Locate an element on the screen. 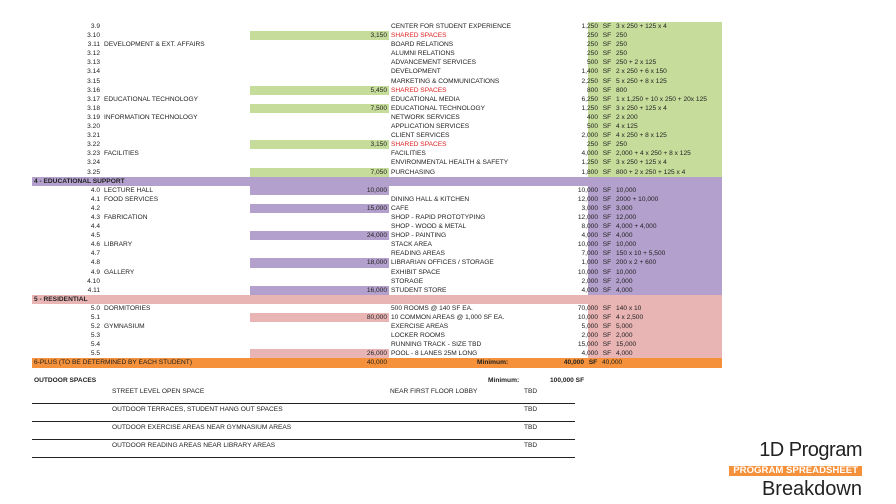 This screenshot has height=504, width=896. table-row: 3.20 APPLICATION SERVICES 500 SF 4 x 125 is located at coordinates (377, 127).